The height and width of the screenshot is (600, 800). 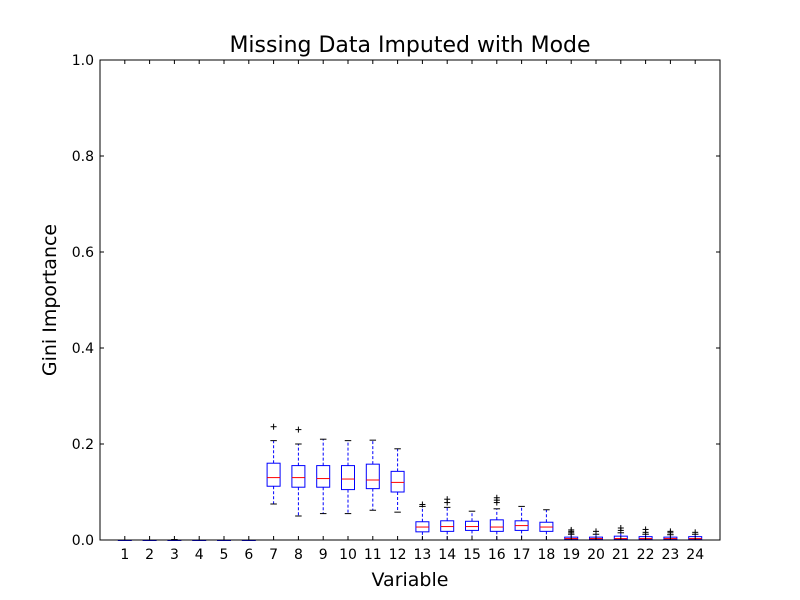 I want to click on x-tick-label: 1, so click(x=124, y=555).